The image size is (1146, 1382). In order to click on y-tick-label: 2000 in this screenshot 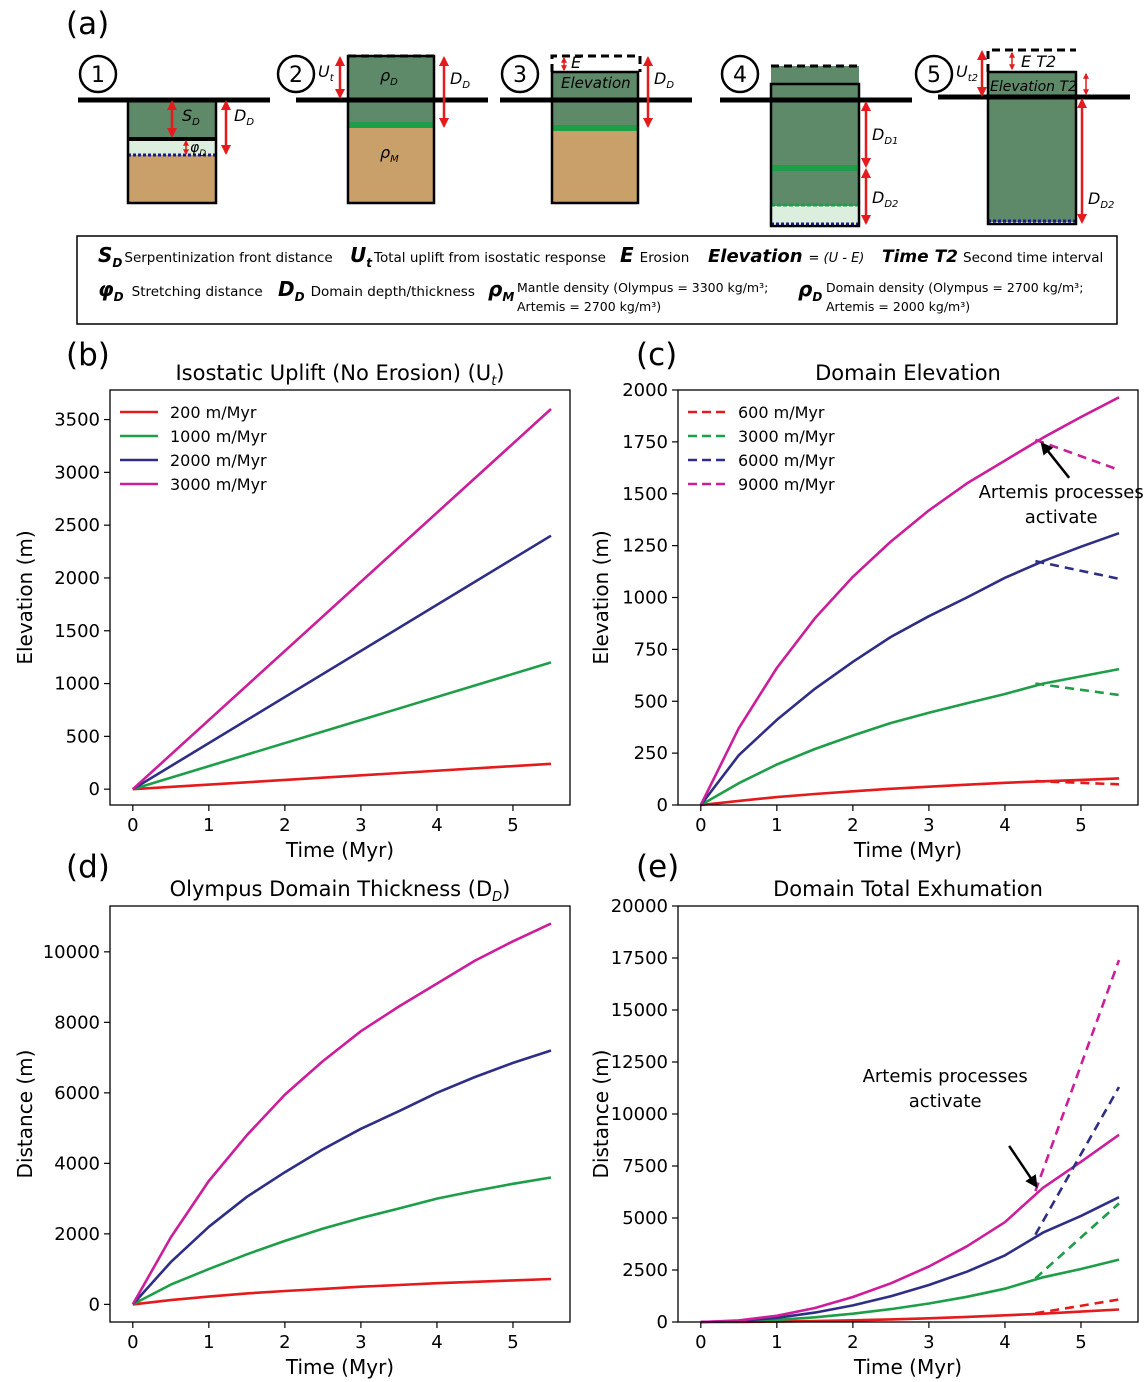, I will do `click(77, 1234)`.